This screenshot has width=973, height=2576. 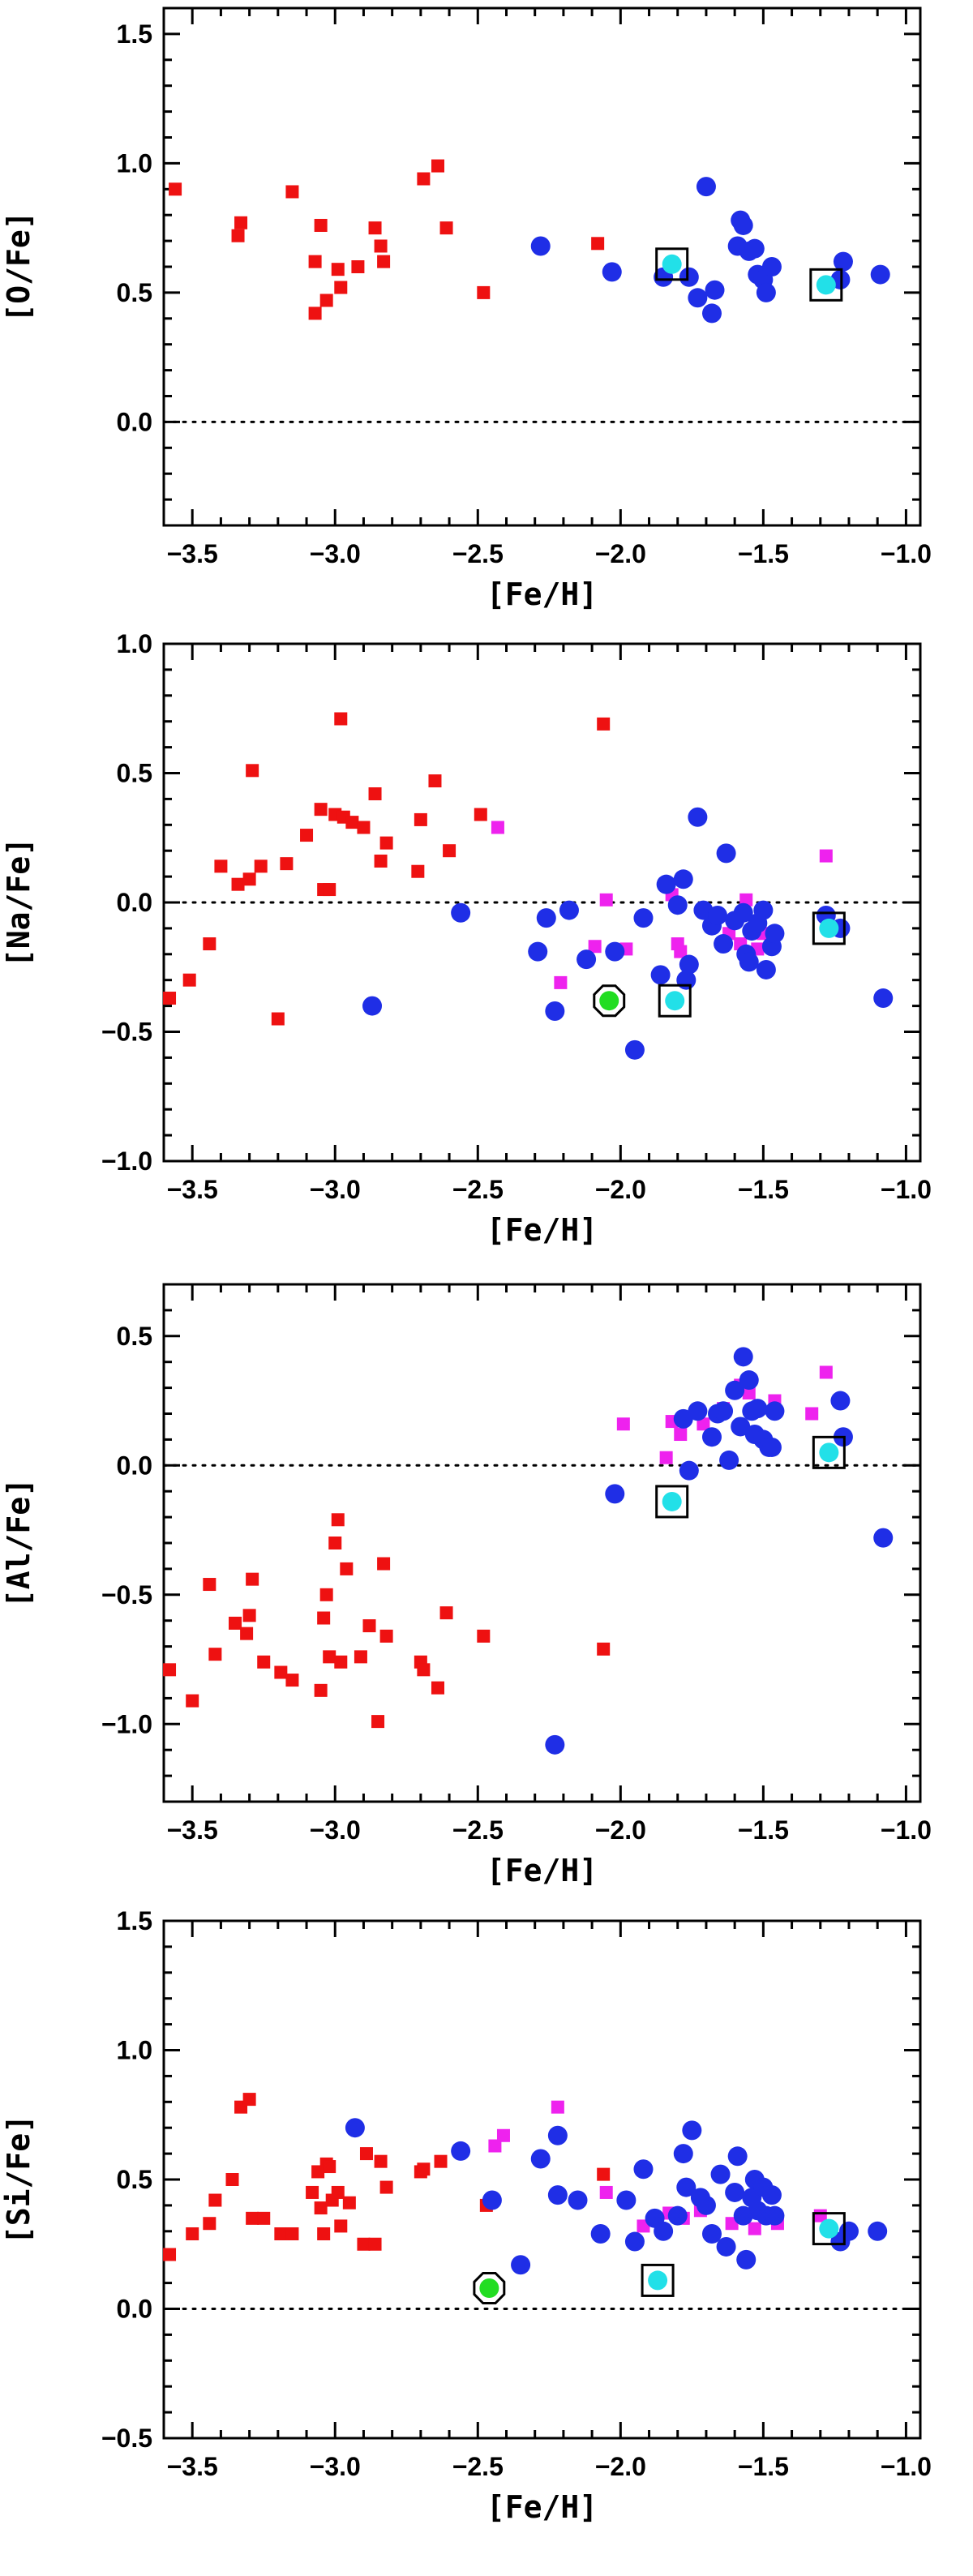 I want to click on al-fe-x-tick-label: −1.5, so click(x=763, y=1830).